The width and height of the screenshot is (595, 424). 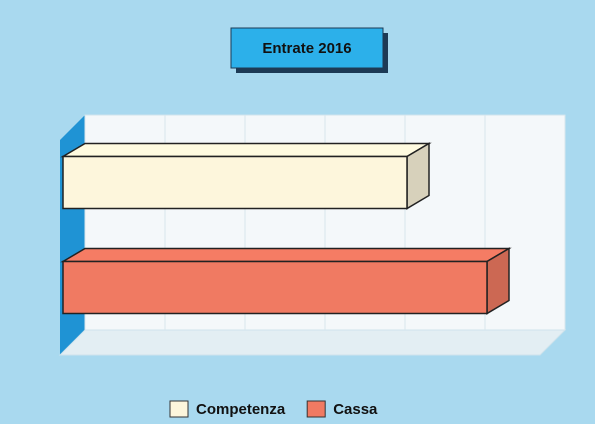 What do you see at coordinates (312, 342) in the screenshot?
I see `floor` at bounding box center [312, 342].